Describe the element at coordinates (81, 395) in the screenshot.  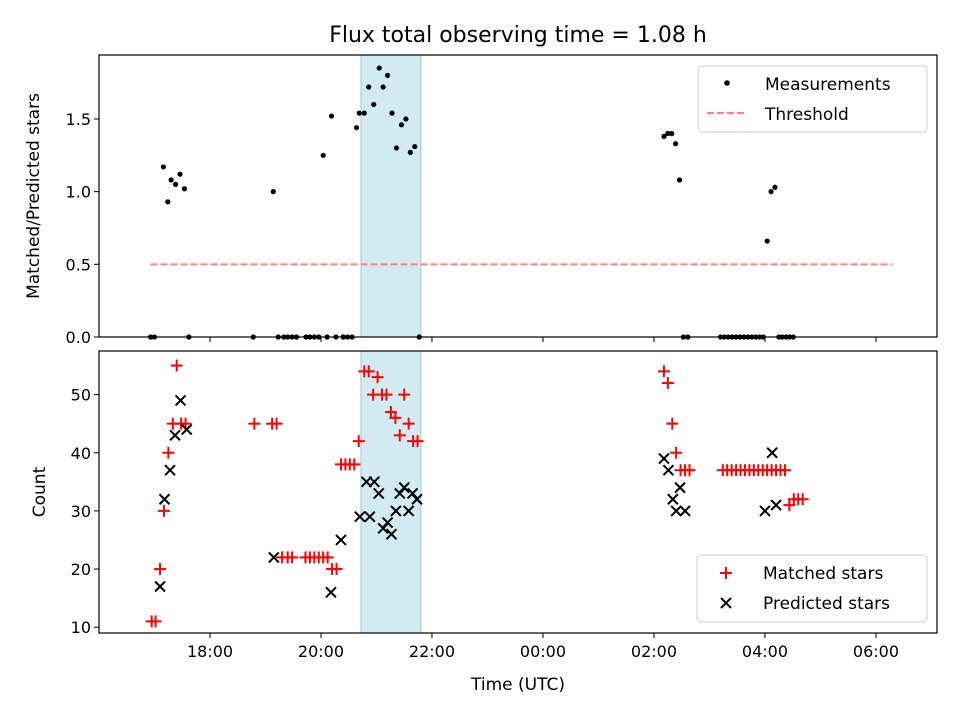
I see `y-tick-label: 50` at that location.